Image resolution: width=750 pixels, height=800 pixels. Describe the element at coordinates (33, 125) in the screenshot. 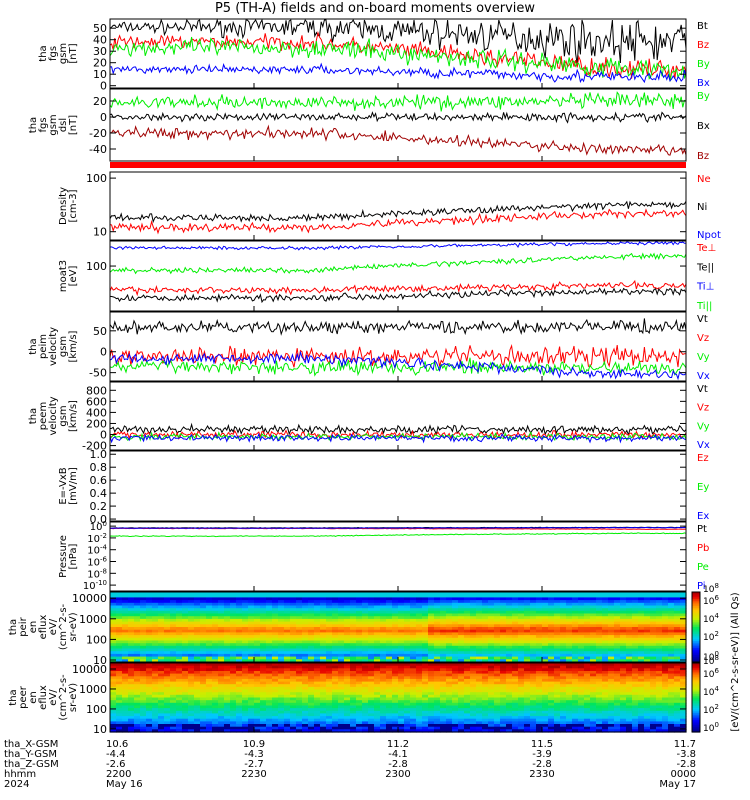

I see `y-axis-label: tha` at that location.